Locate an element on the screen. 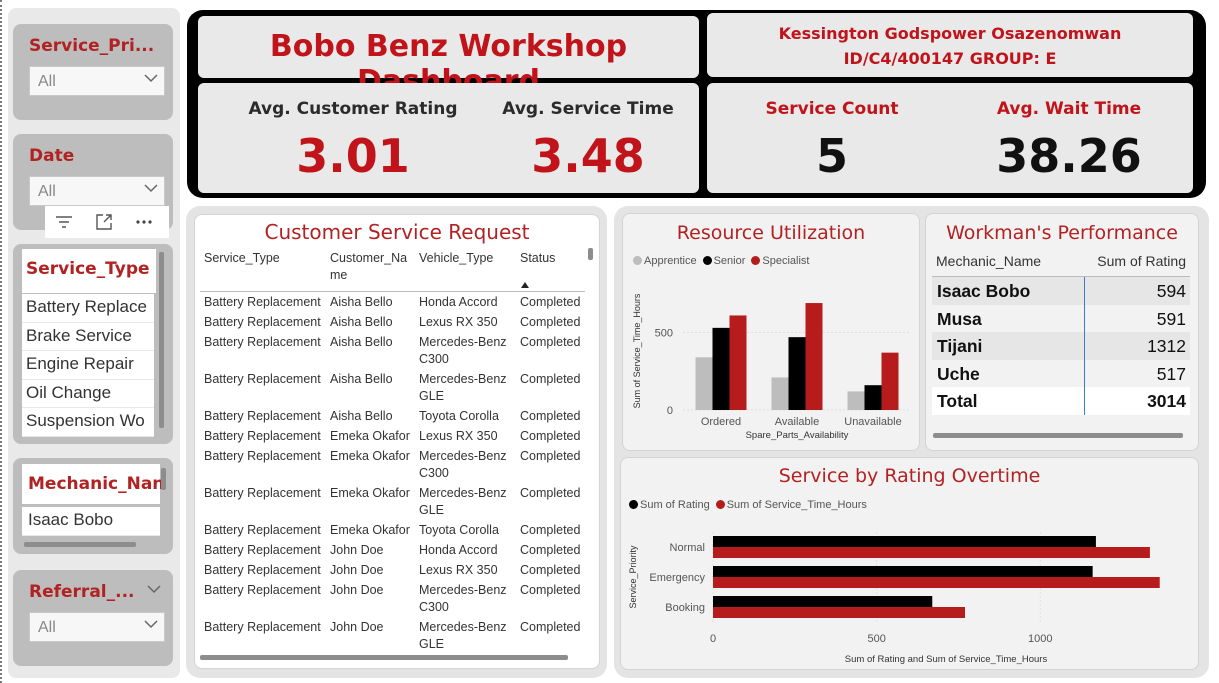 Image resolution: width=1219 pixels, height=683 pixels. referral-slicer: Referral_... All is located at coordinates (93, 618).